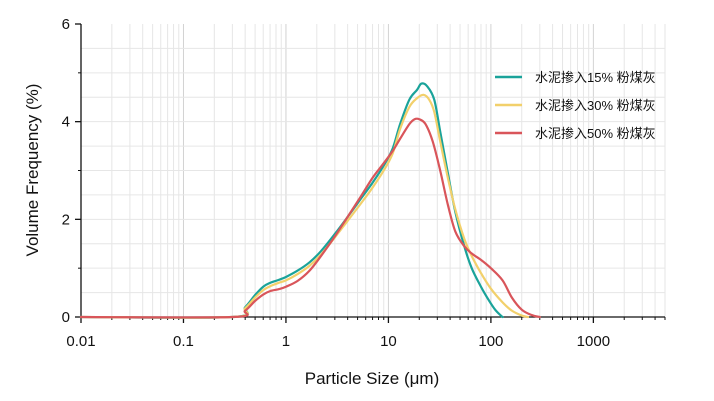  What do you see at coordinates (66, 24) in the screenshot?
I see `y-tick-label: 6` at bounding box center [66, 24].